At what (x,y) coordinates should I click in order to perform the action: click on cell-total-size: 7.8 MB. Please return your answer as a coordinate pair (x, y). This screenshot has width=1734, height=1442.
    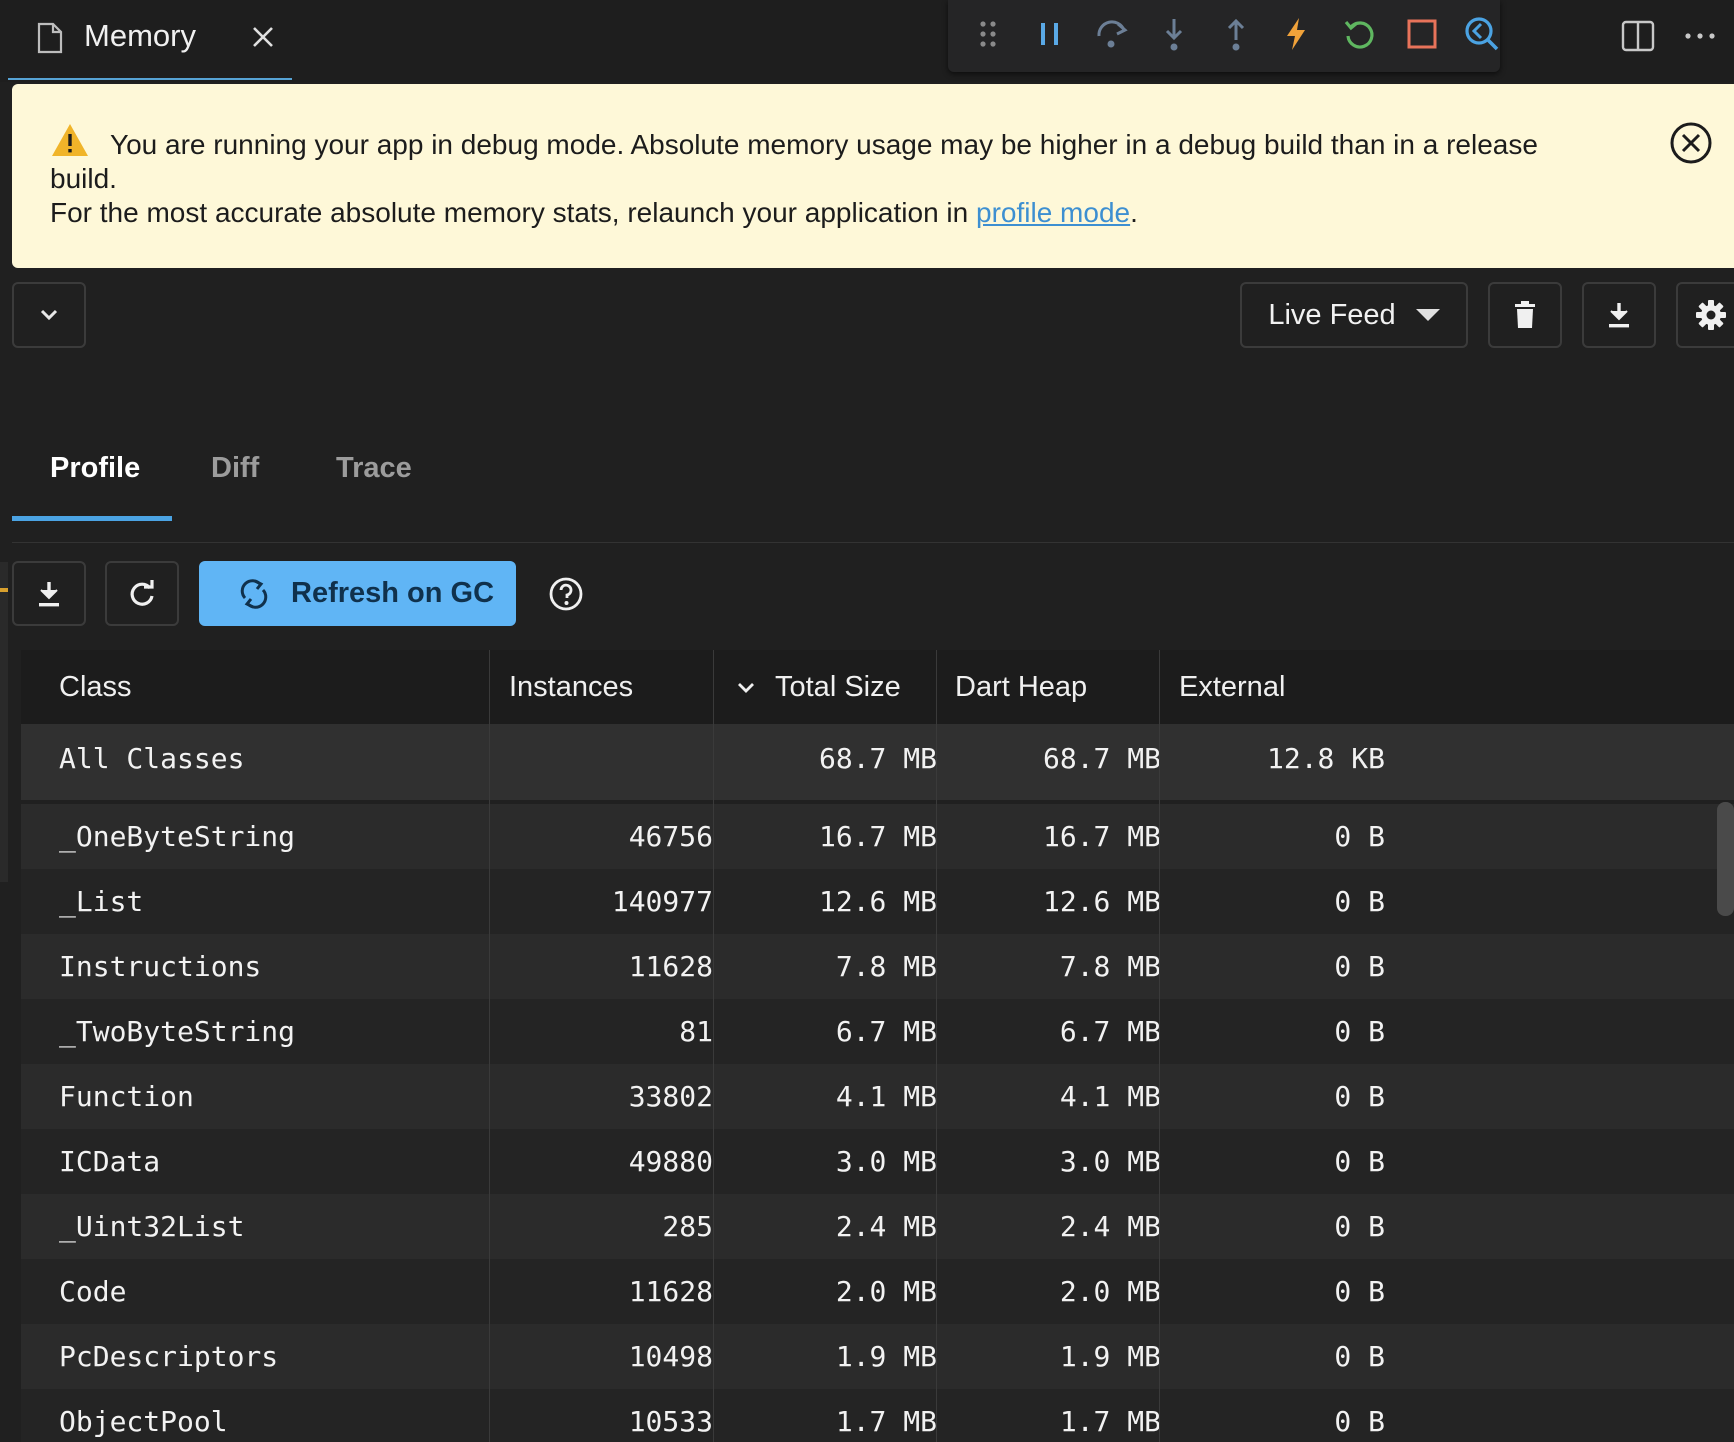
    Looking at the image, I should click on (886, 966).